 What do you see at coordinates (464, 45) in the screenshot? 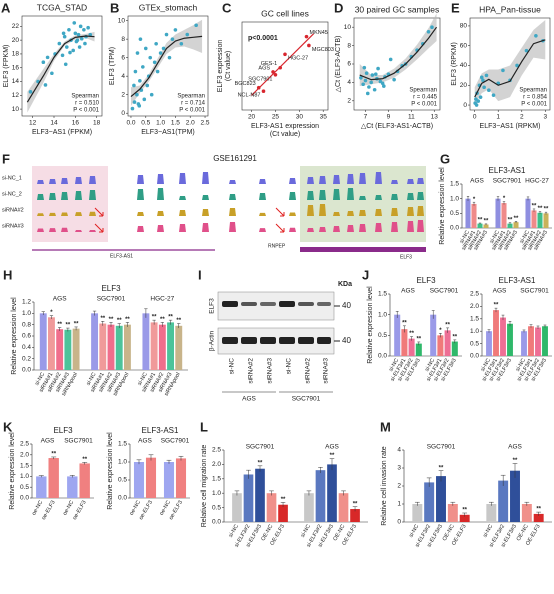
I see `y-tick-label: 60` at bounding box center [464, 45].